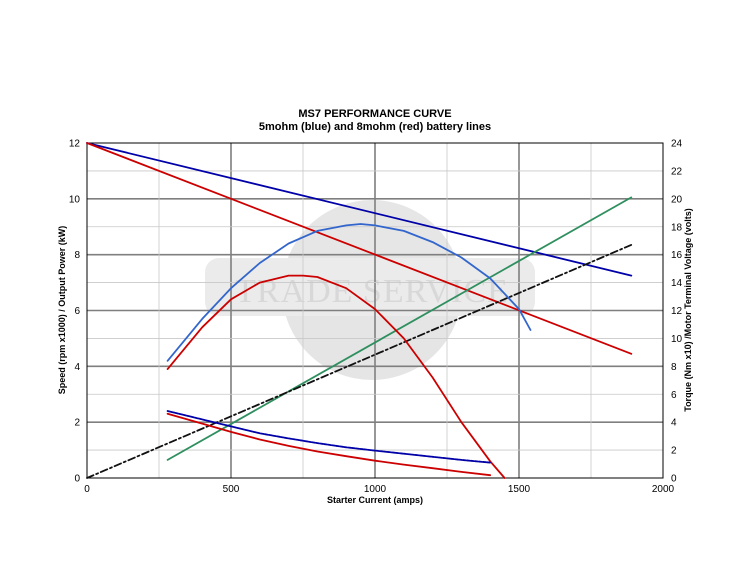 This screenshot has width=750, height=580. Describe the element at coordinates (375, 500) in the screenshot. I see `x-axis-label: Starter Current (amps)` at that location.